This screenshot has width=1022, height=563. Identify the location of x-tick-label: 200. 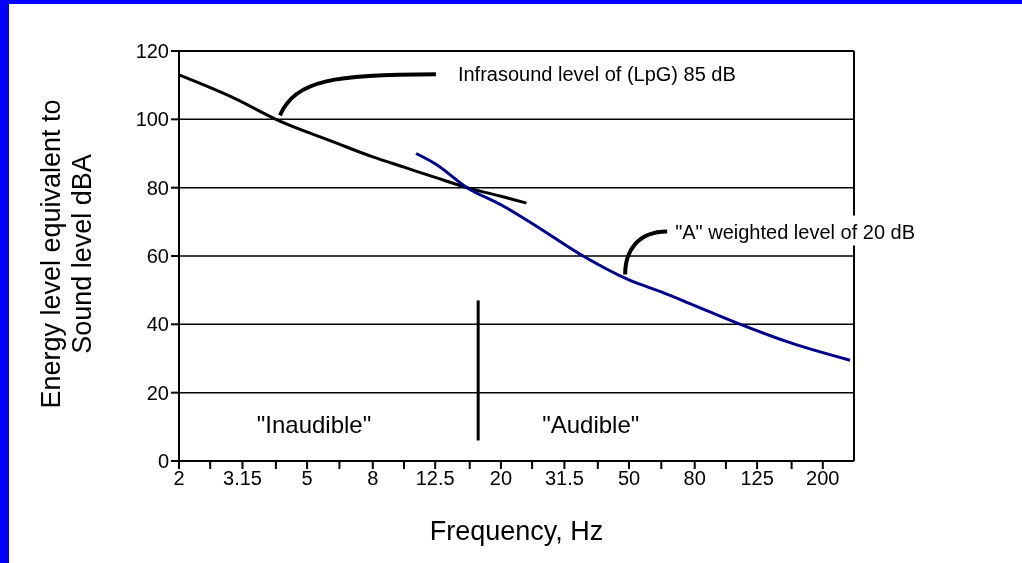
(823, 478).